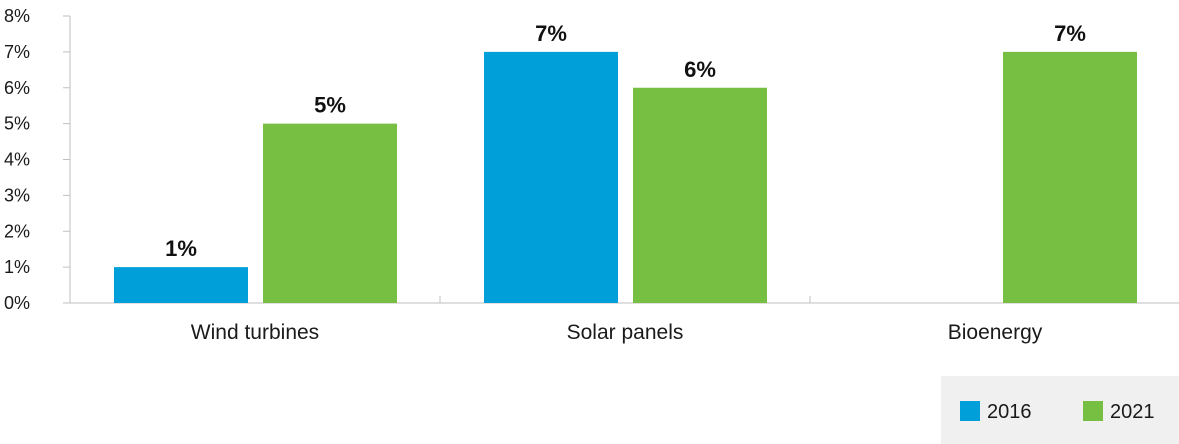  What do you see at coordinates (17, 16) in the screenshot?
I see `y-tick-label: 8%` at bounding box center [17, 16].